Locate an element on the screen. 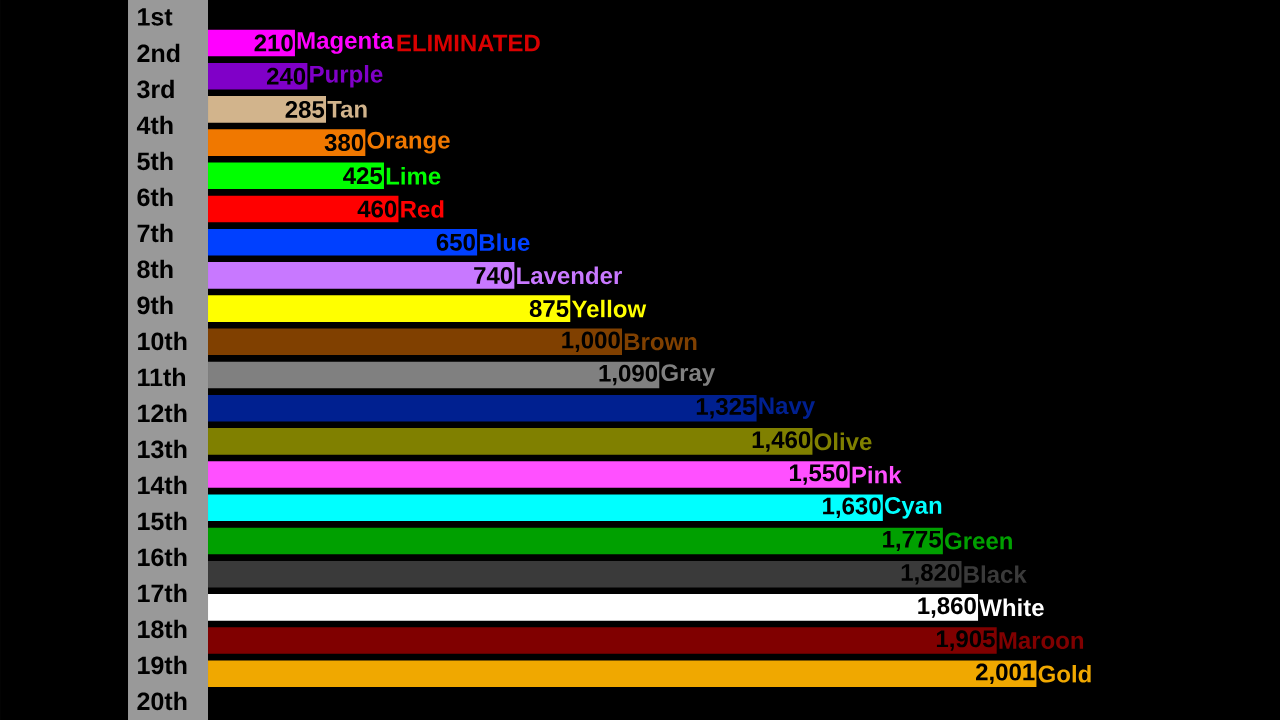  text: 16th is located at coordinates (162, 557).